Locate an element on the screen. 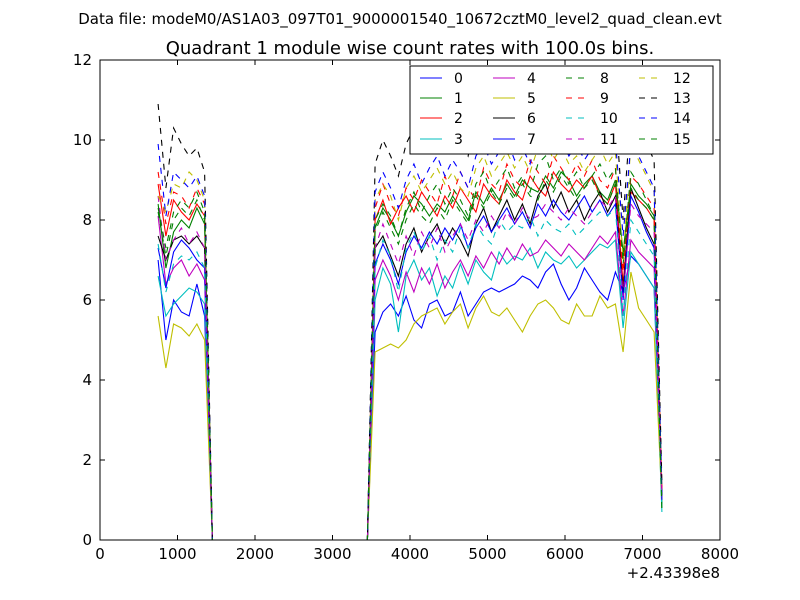 Image resolution: width=800 pixels, height=600 pixels. x-tick-label: 0 is located at coordinates (100, 554).